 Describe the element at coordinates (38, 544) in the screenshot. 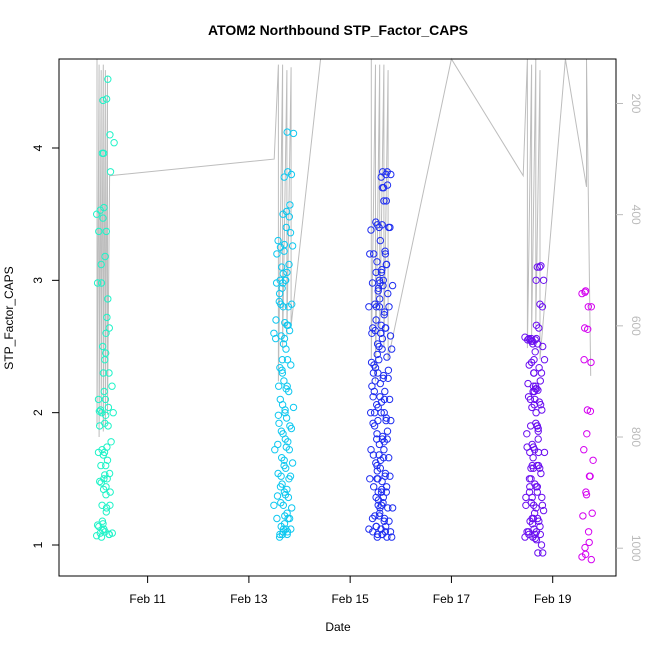

I see `y-tick-label: 1` at that location.